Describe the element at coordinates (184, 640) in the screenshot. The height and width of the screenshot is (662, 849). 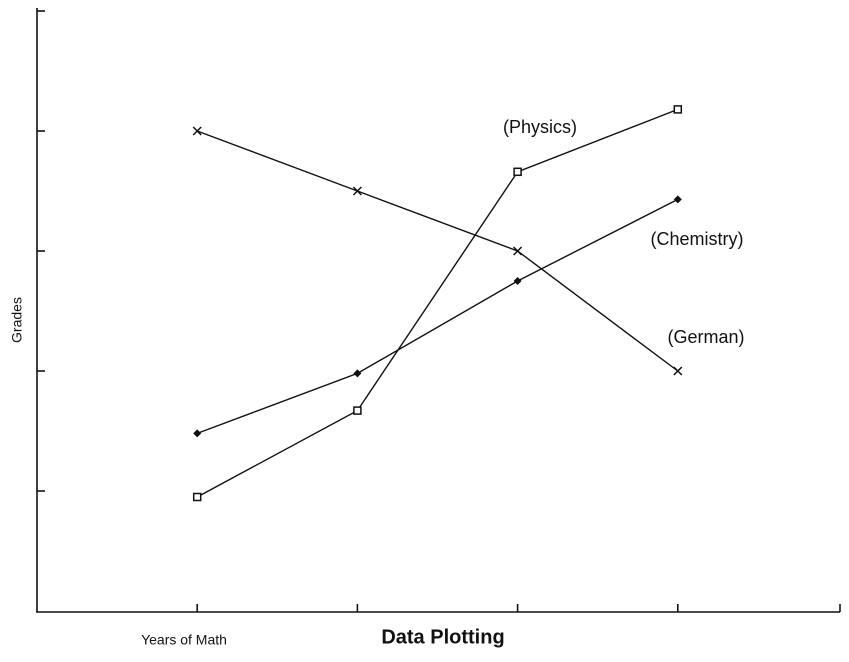
I see `x-axis-label: Years of Math` at that location.